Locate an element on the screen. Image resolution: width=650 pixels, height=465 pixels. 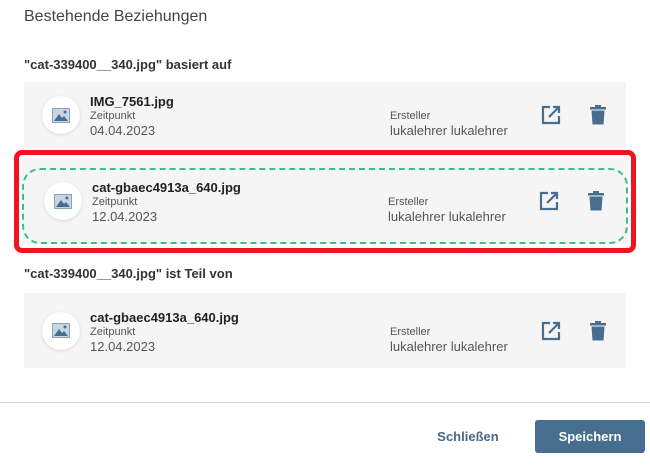
divider is located at coordinates (325, 402).